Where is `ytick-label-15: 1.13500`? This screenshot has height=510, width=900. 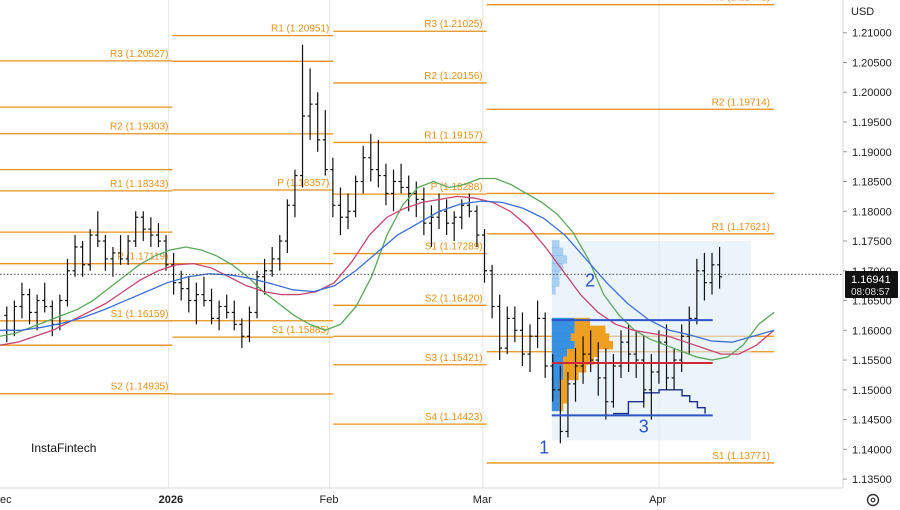
ytick-label-15: 1.13500 is located at coordinates (872, 480).